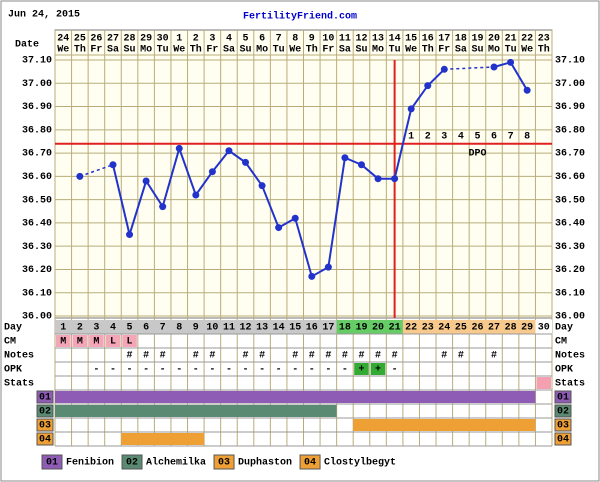 The height and width of the screenshot is (482, 600). What do you see at coordinates (328, 328) in the screenshot?
I see `day-number: 17` at bounding box center [328, 328].